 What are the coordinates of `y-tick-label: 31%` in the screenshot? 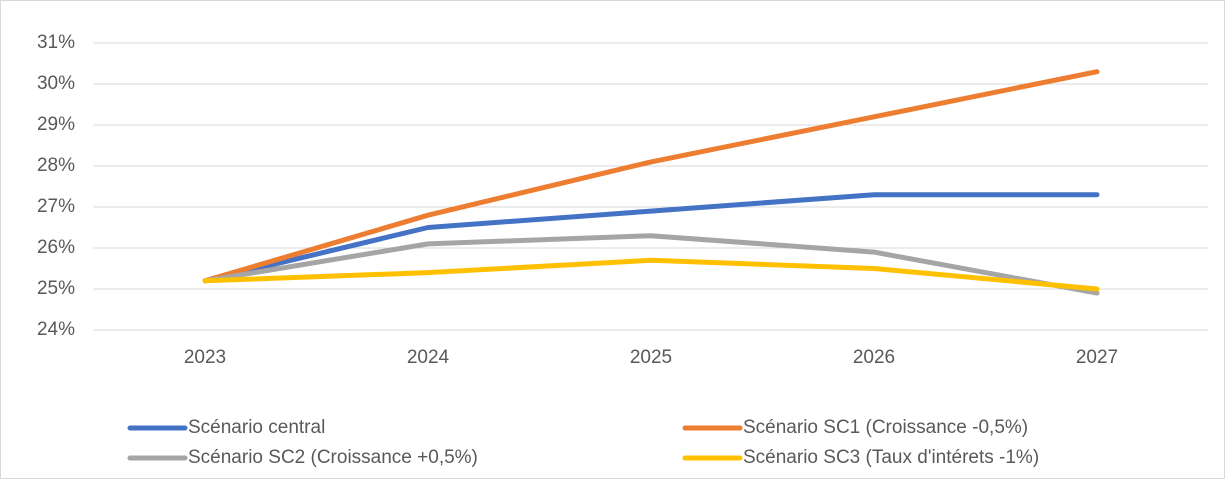 It's located at (56, 42).